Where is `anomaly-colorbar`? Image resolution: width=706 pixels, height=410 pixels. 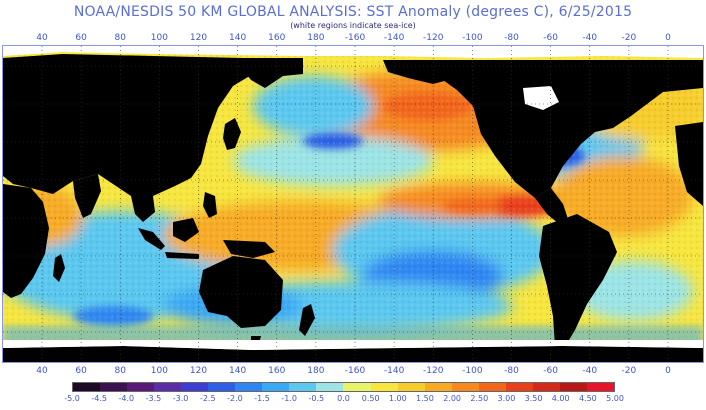 anomaly-colorbar is located at coordinates (343, 387).